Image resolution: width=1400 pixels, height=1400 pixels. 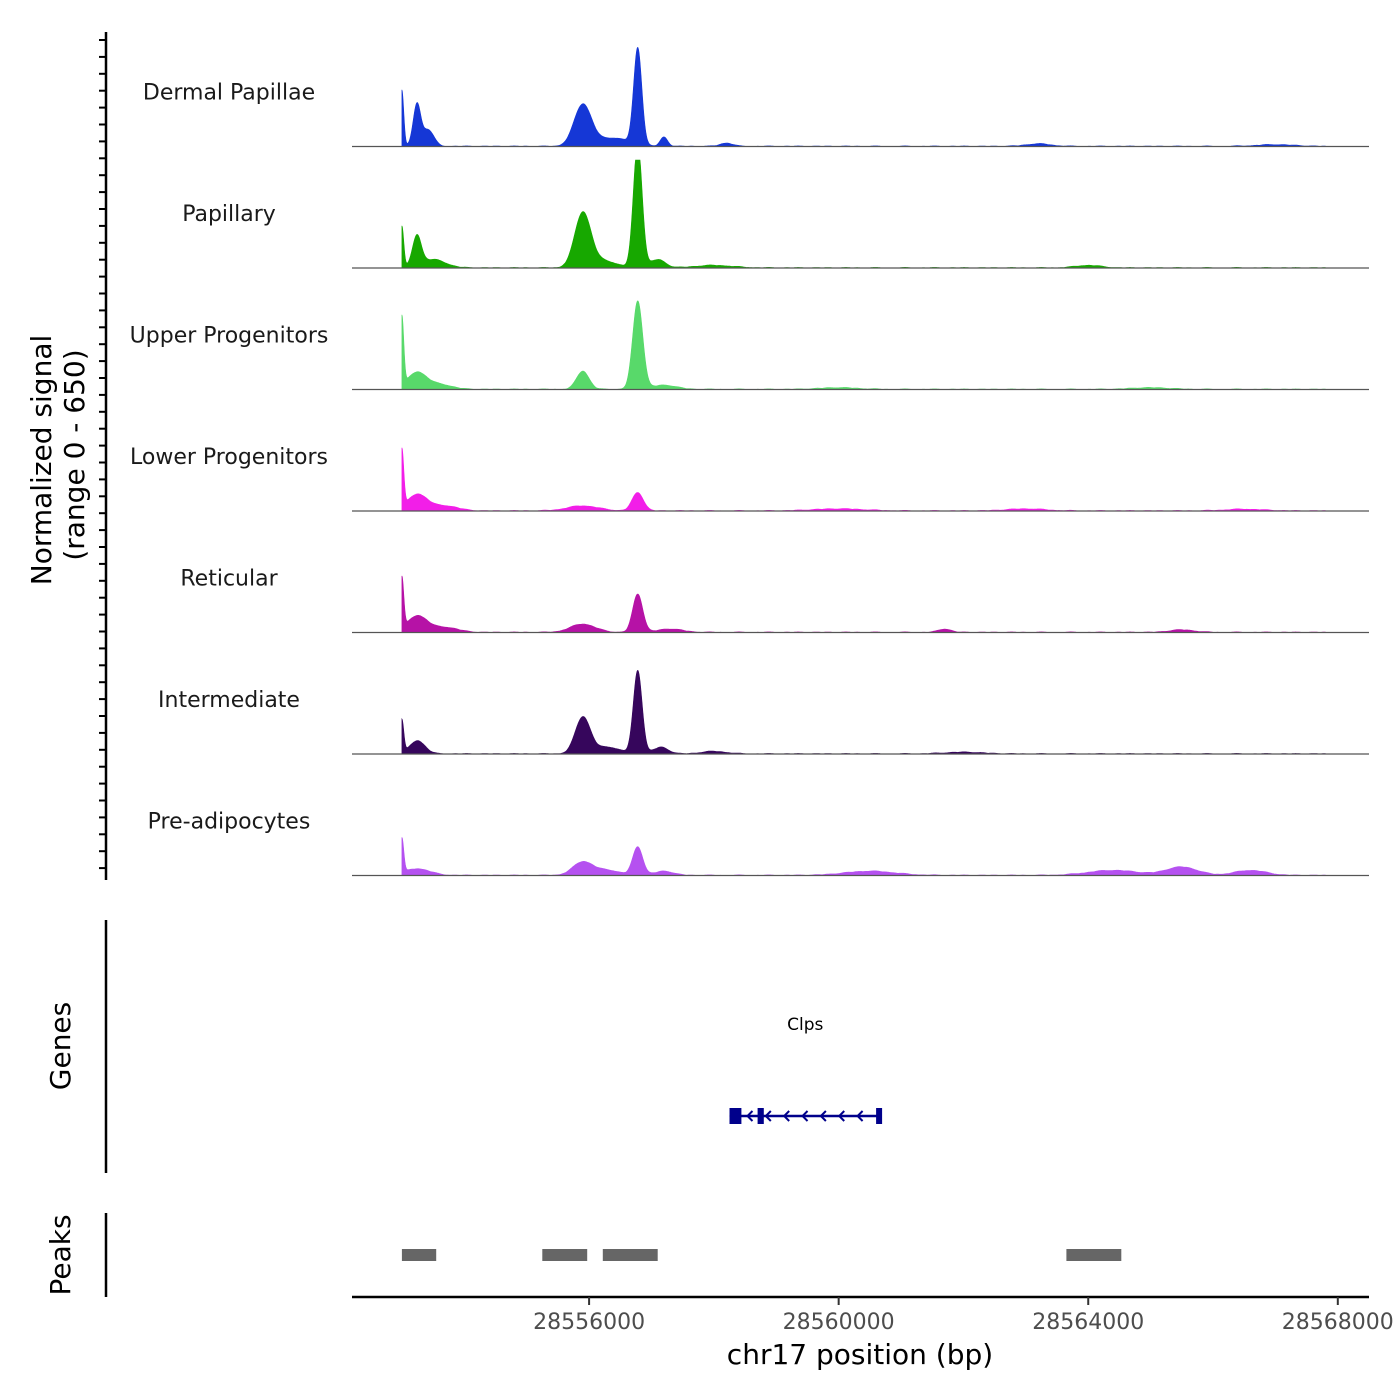 I want to click on x-axis-title: chr17 position (bp), so click(x=860, y=1354).